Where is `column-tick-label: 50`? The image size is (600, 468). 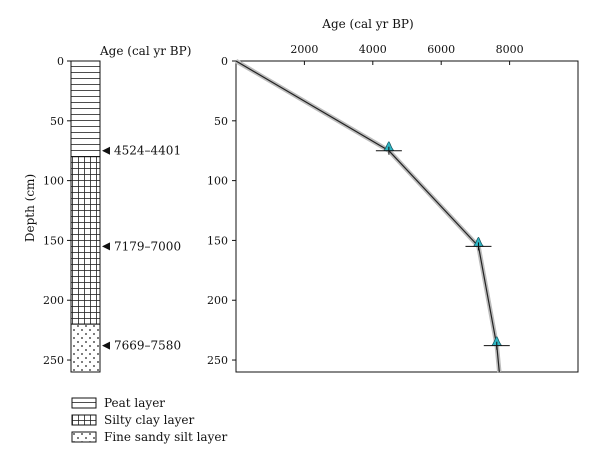 column-tick-label: 50 is located at coordinates (57, 121).